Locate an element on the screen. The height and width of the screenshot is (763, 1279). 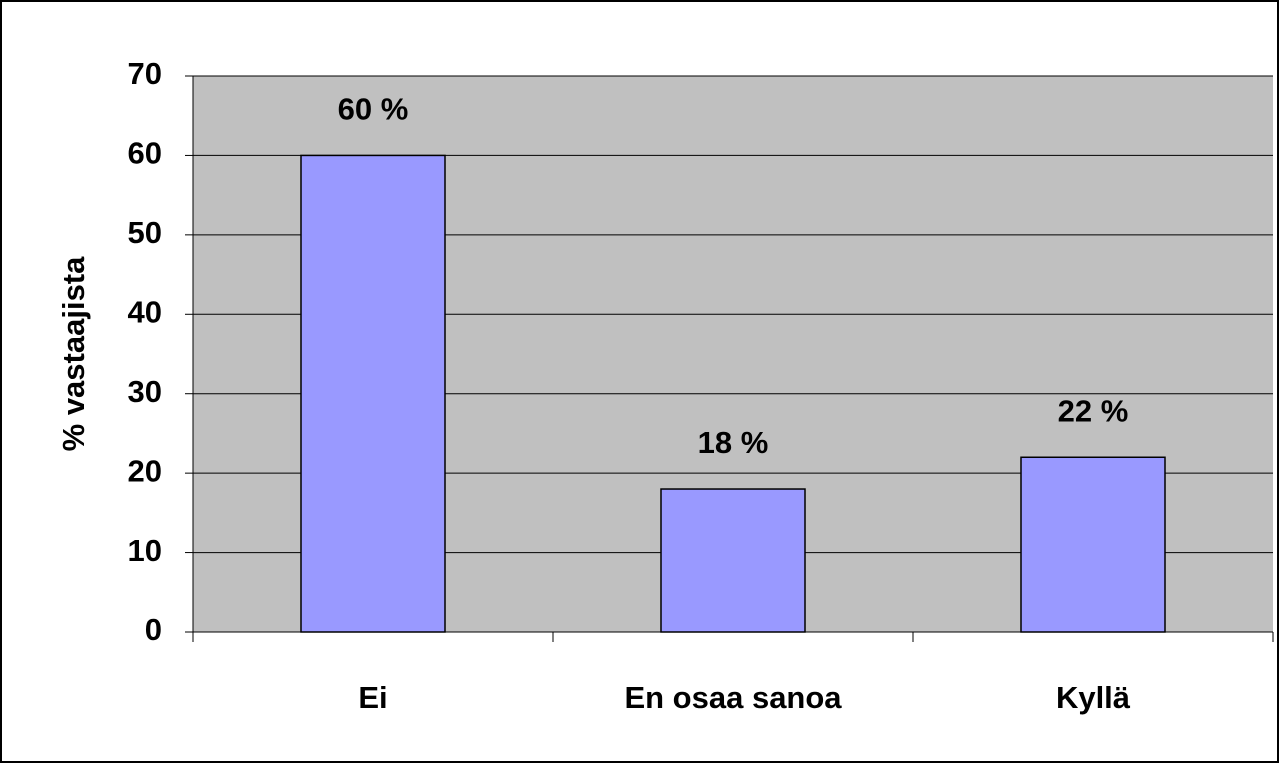
value-label: 22 % is located at coordinates (1093, 410).